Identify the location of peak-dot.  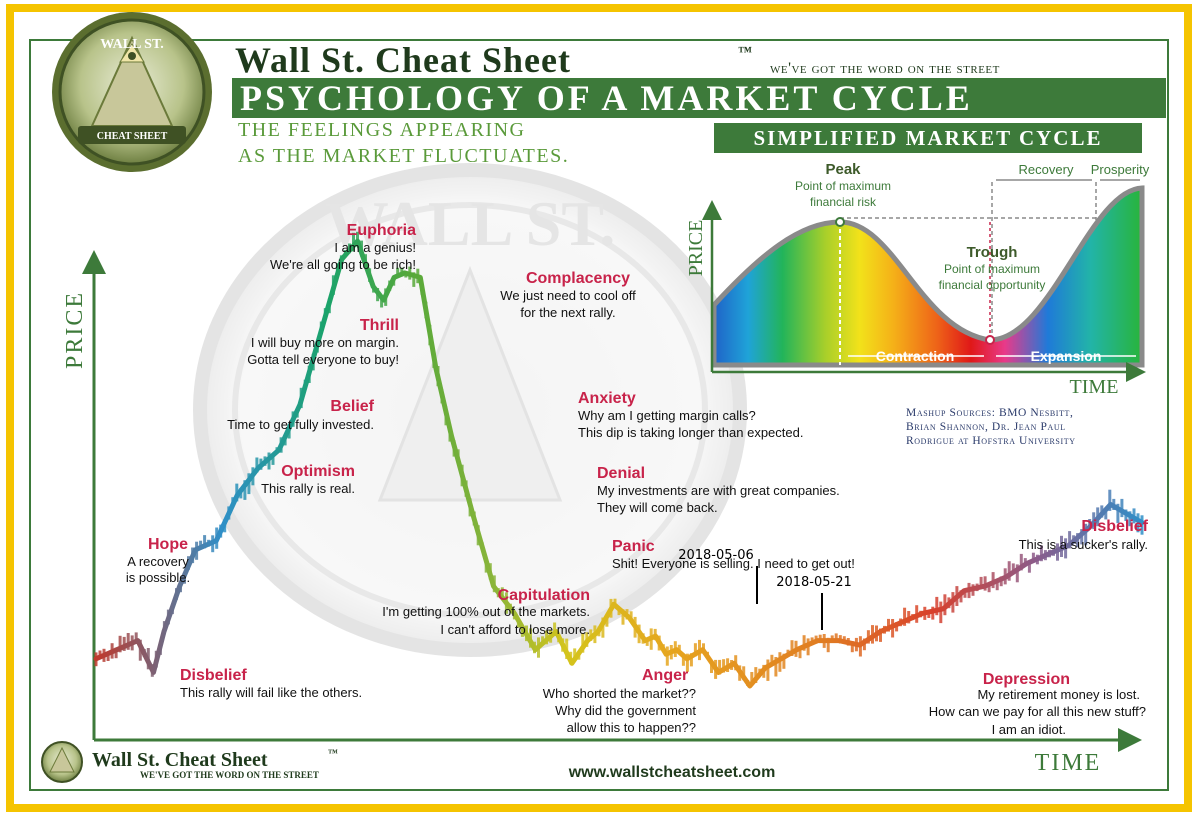
(840, 222).